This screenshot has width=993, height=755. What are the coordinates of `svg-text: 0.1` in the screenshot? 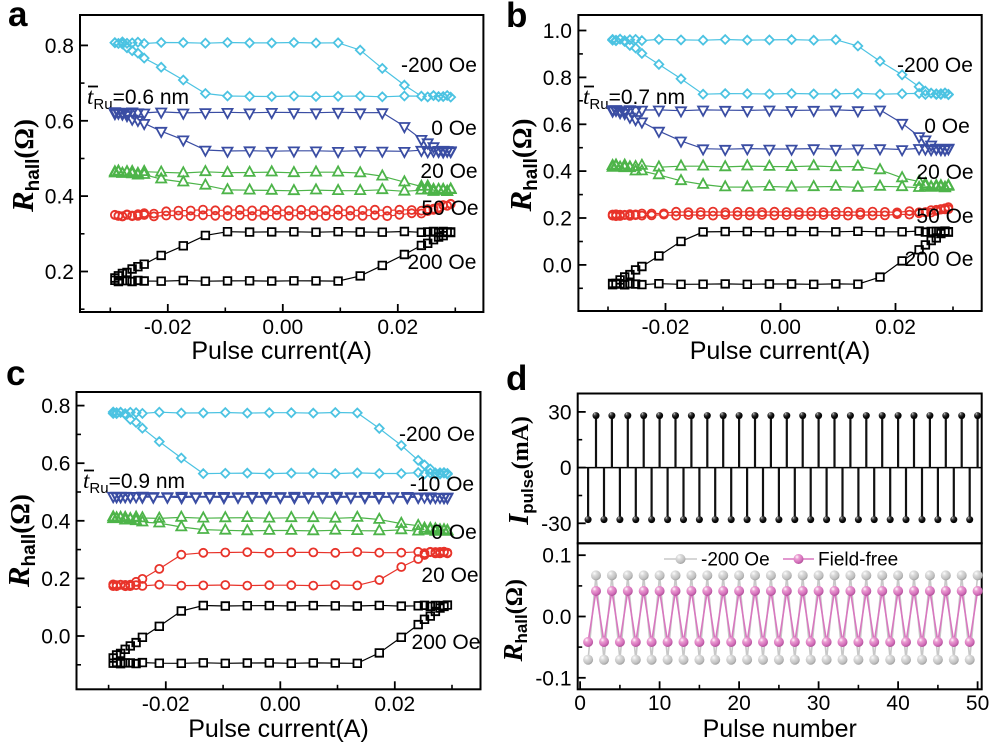 It's located at (556, 556).